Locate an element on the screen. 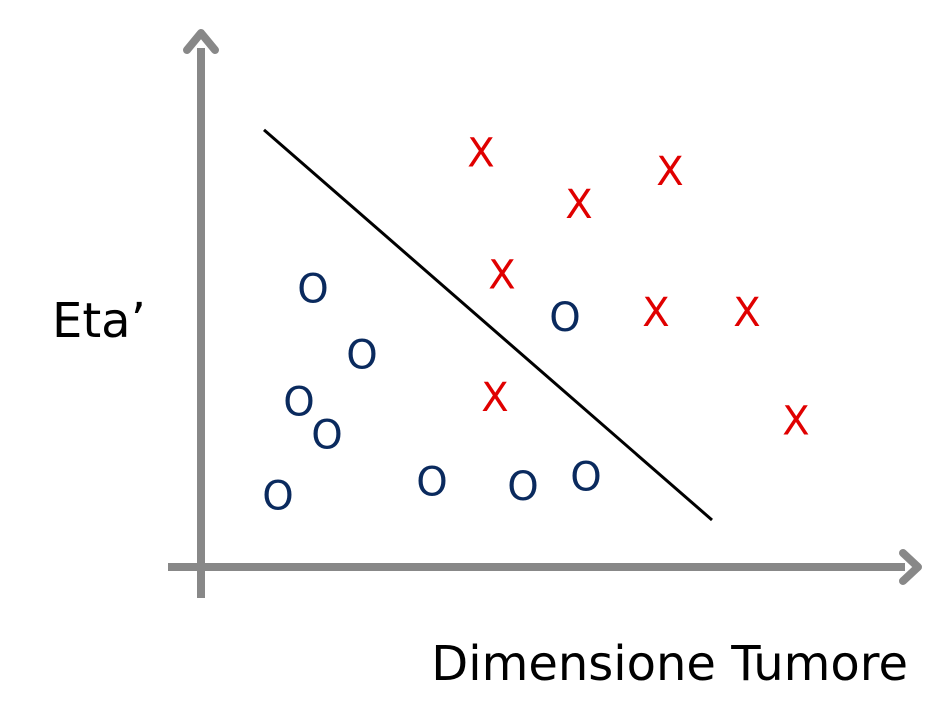 The image size is (951, 703). y-axis-arrow-icon is located at coordinates (201, 41).